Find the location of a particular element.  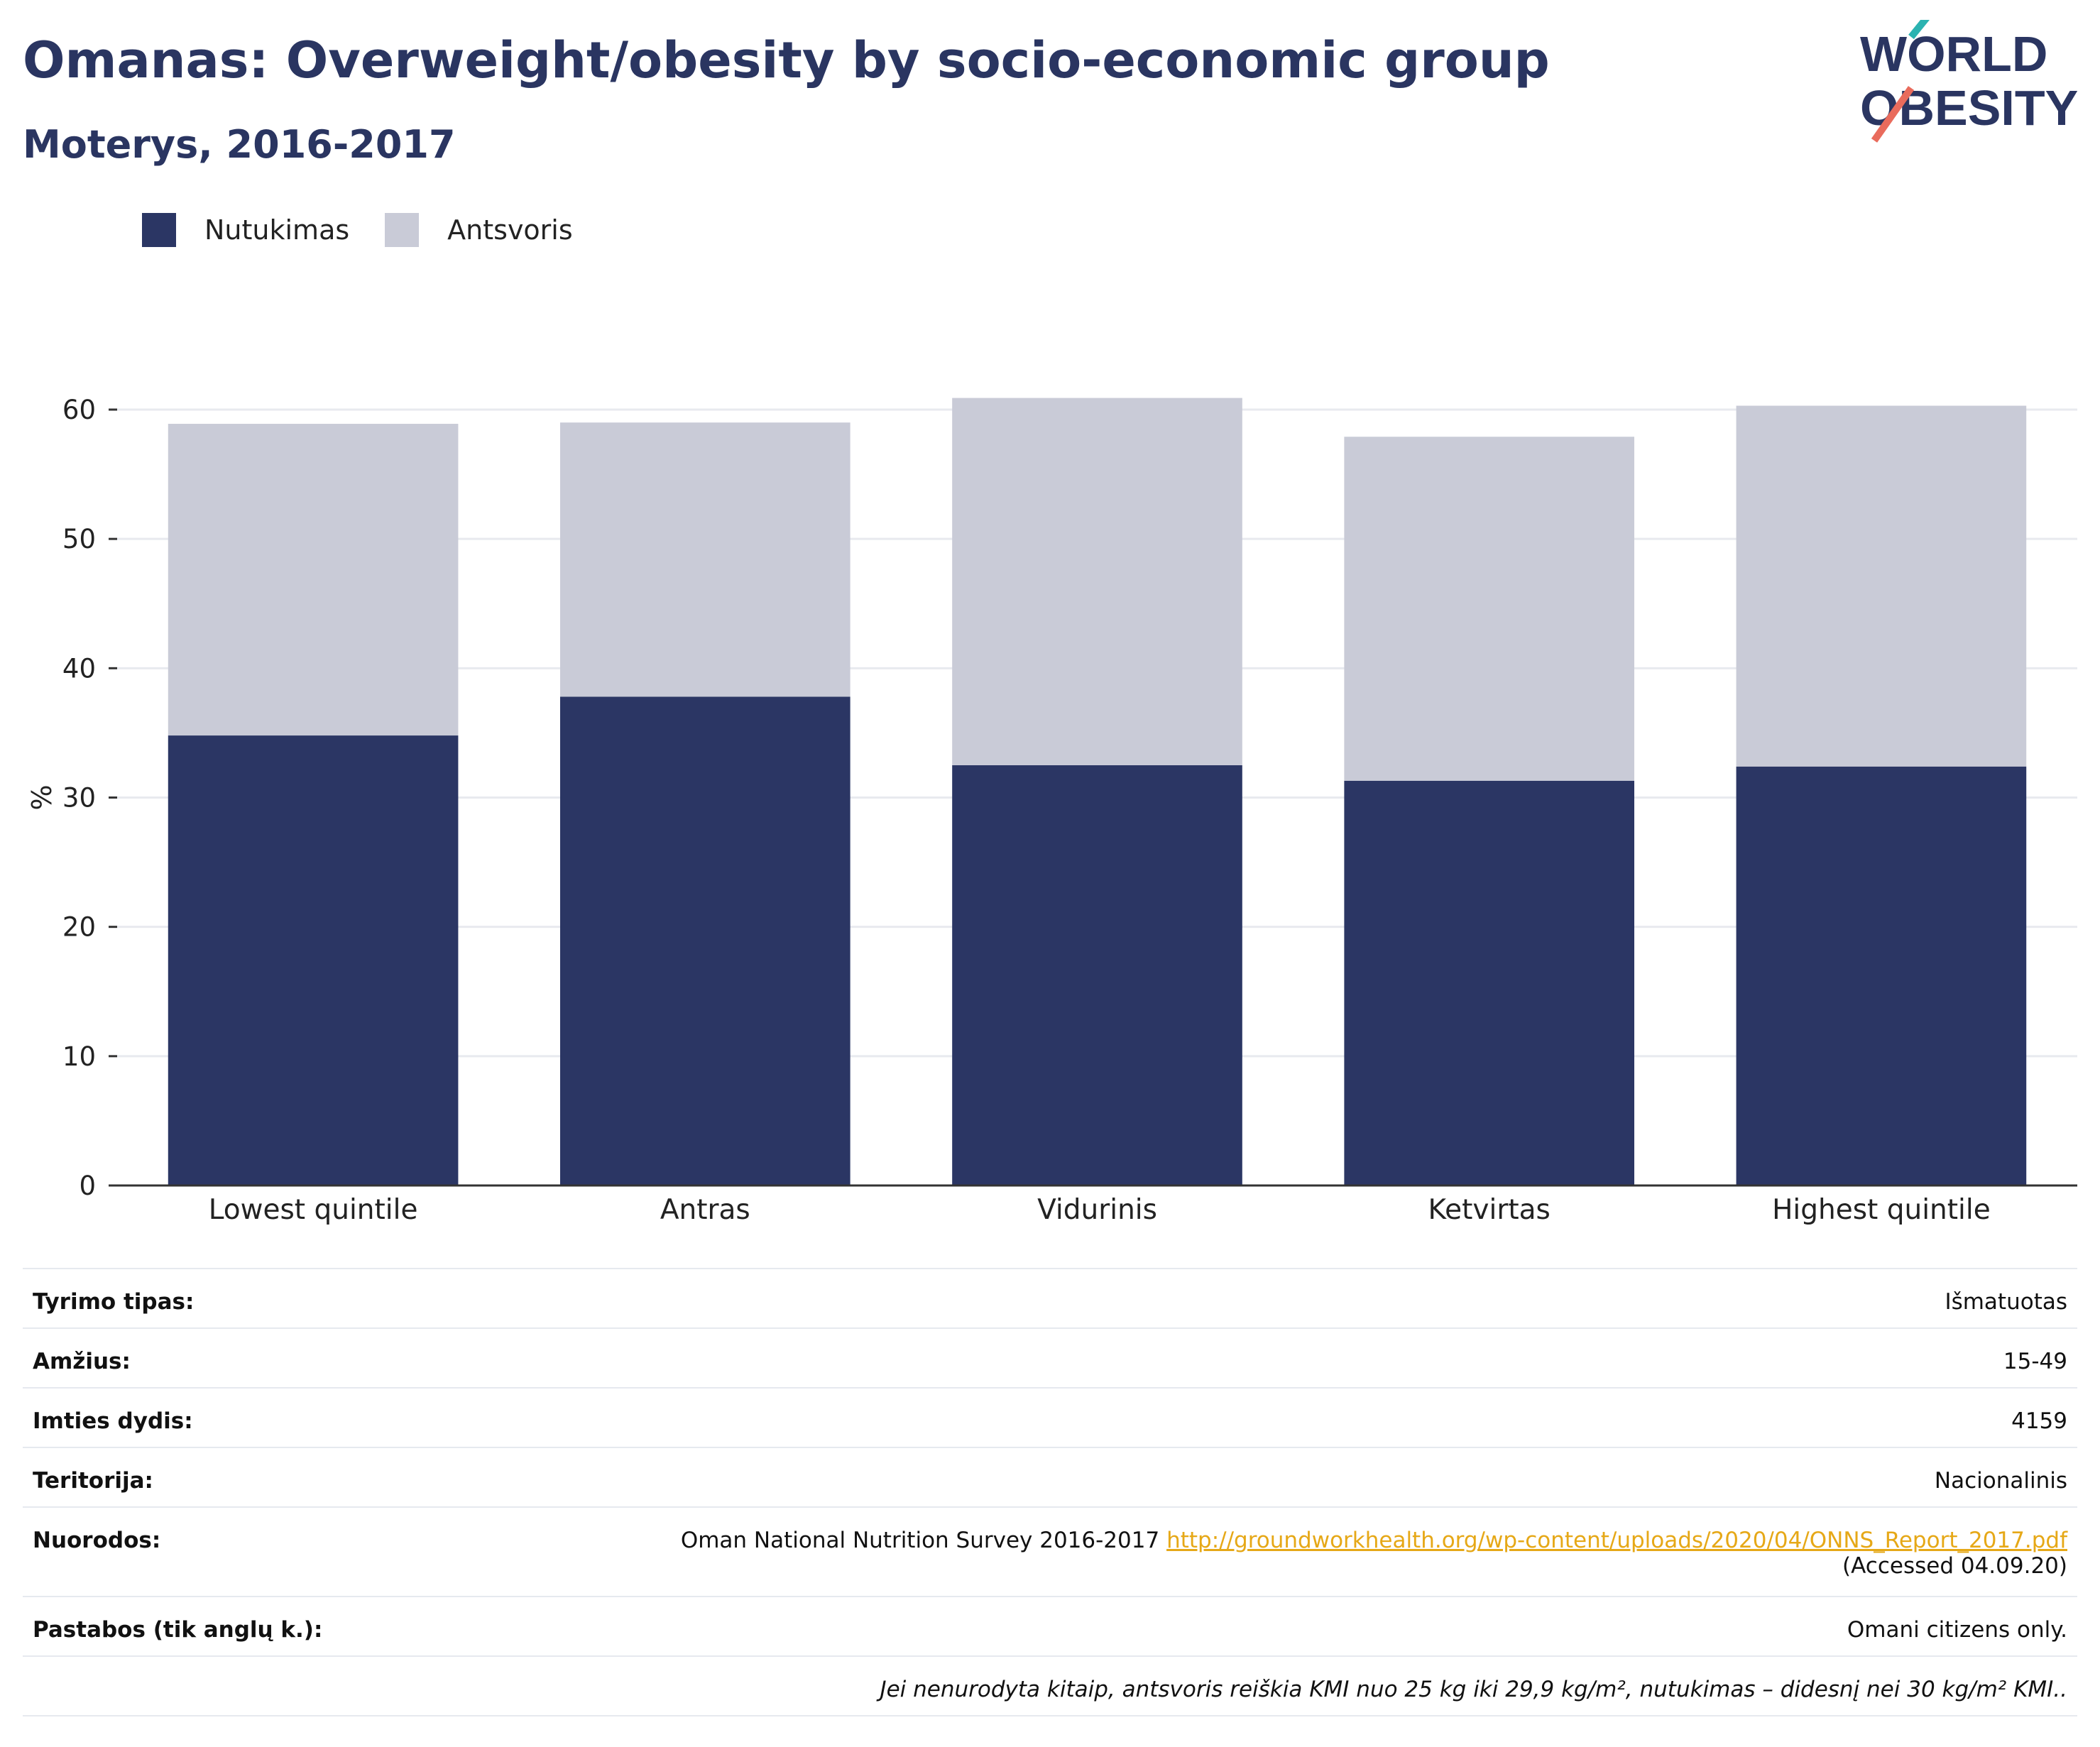

x-tick-label: Vidurinis is located at coordinates (1097, 1210).